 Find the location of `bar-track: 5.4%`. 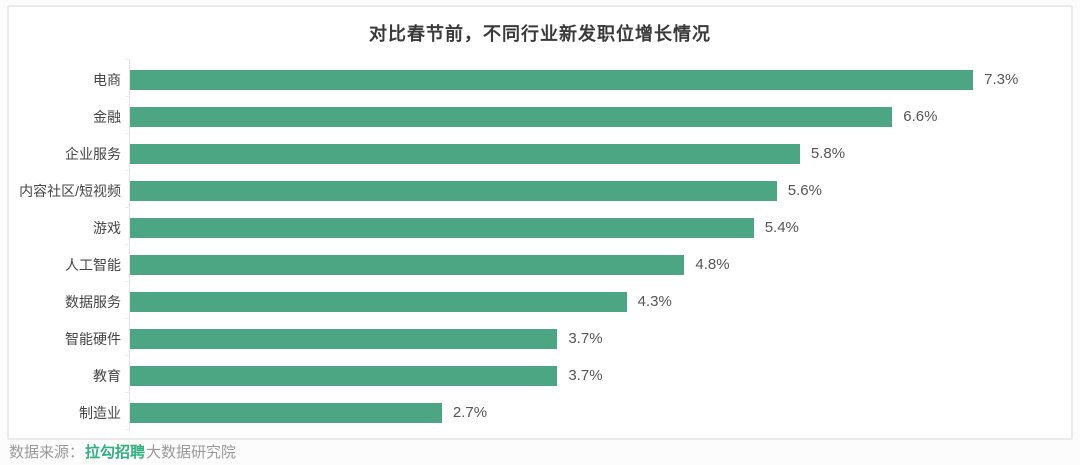

bar-track: 5.4% is located at coordinates (600, 227).